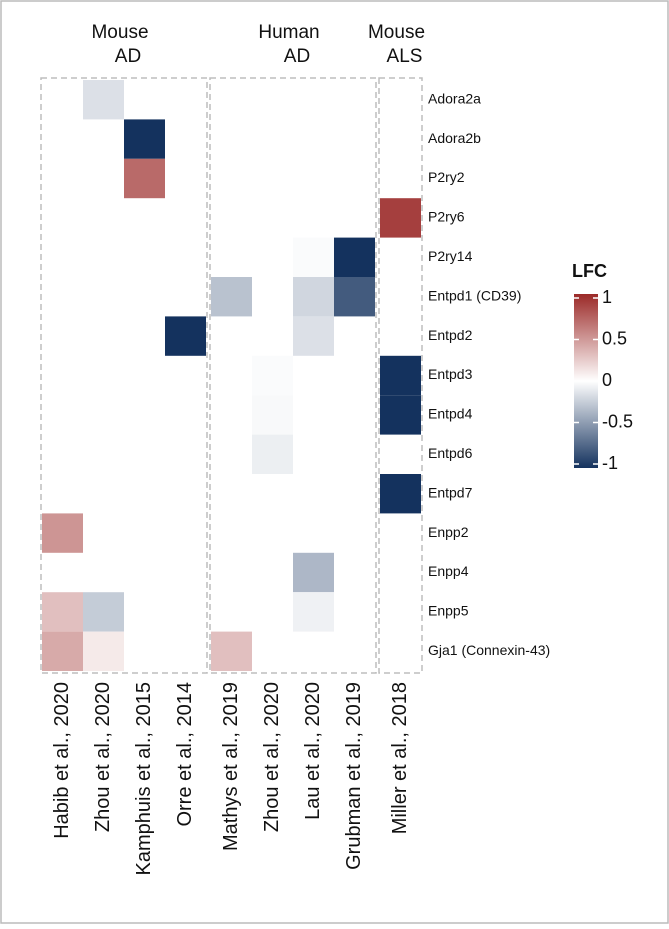 This screenshot has height=929, width=669. I want to click on row-label: Entpd3, so click(450, 374).